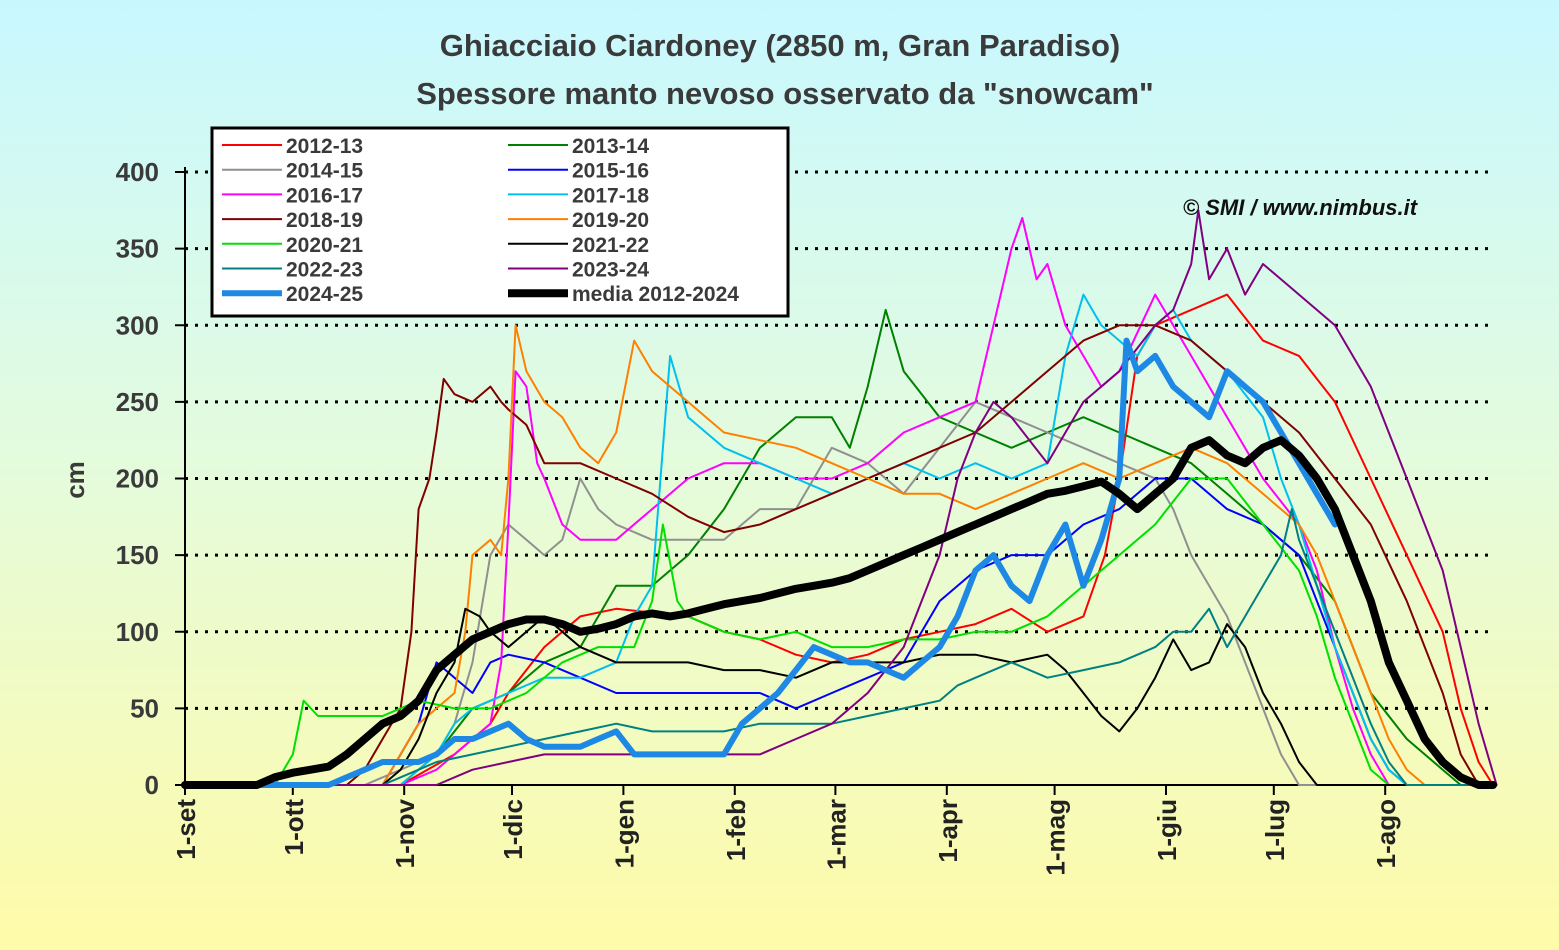  Describe the element at coordinates (1275, 830) in the screenshot. I see `x-tick-label: 1-lug` at that location.